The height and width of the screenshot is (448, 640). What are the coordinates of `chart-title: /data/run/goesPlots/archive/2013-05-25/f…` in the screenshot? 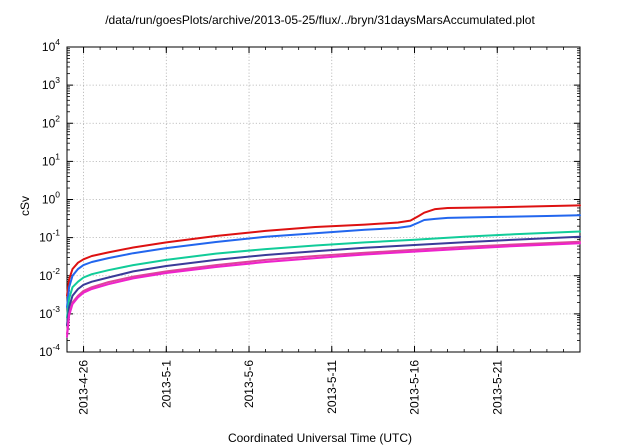 It's located at (320, 20).